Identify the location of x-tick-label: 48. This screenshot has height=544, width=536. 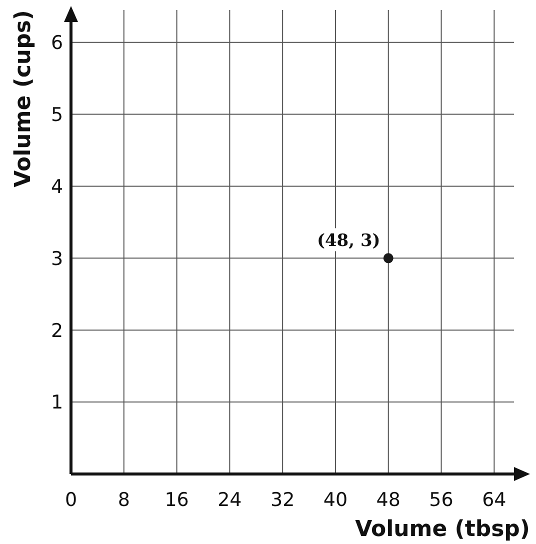
(388, 500).